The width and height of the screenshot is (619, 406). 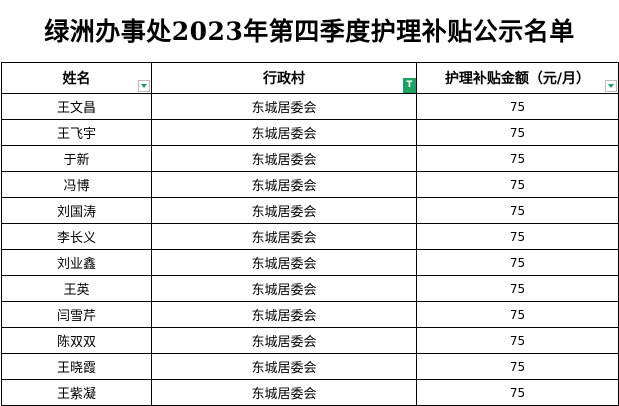 I want to click on table-row: 冯博 东城居委会 75, so click(x=310, y=184).